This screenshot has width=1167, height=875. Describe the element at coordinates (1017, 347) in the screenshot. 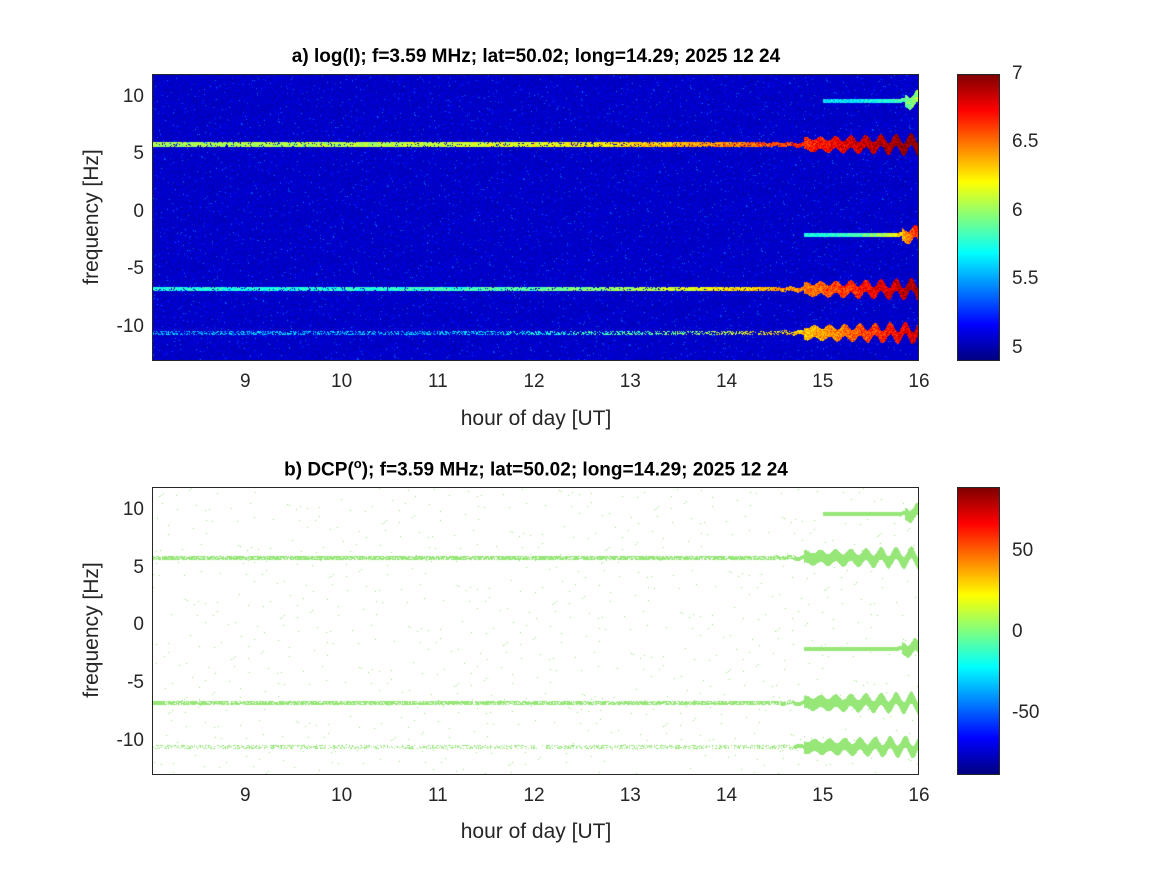

I see `colorbar-tick-label: 5` at that location.